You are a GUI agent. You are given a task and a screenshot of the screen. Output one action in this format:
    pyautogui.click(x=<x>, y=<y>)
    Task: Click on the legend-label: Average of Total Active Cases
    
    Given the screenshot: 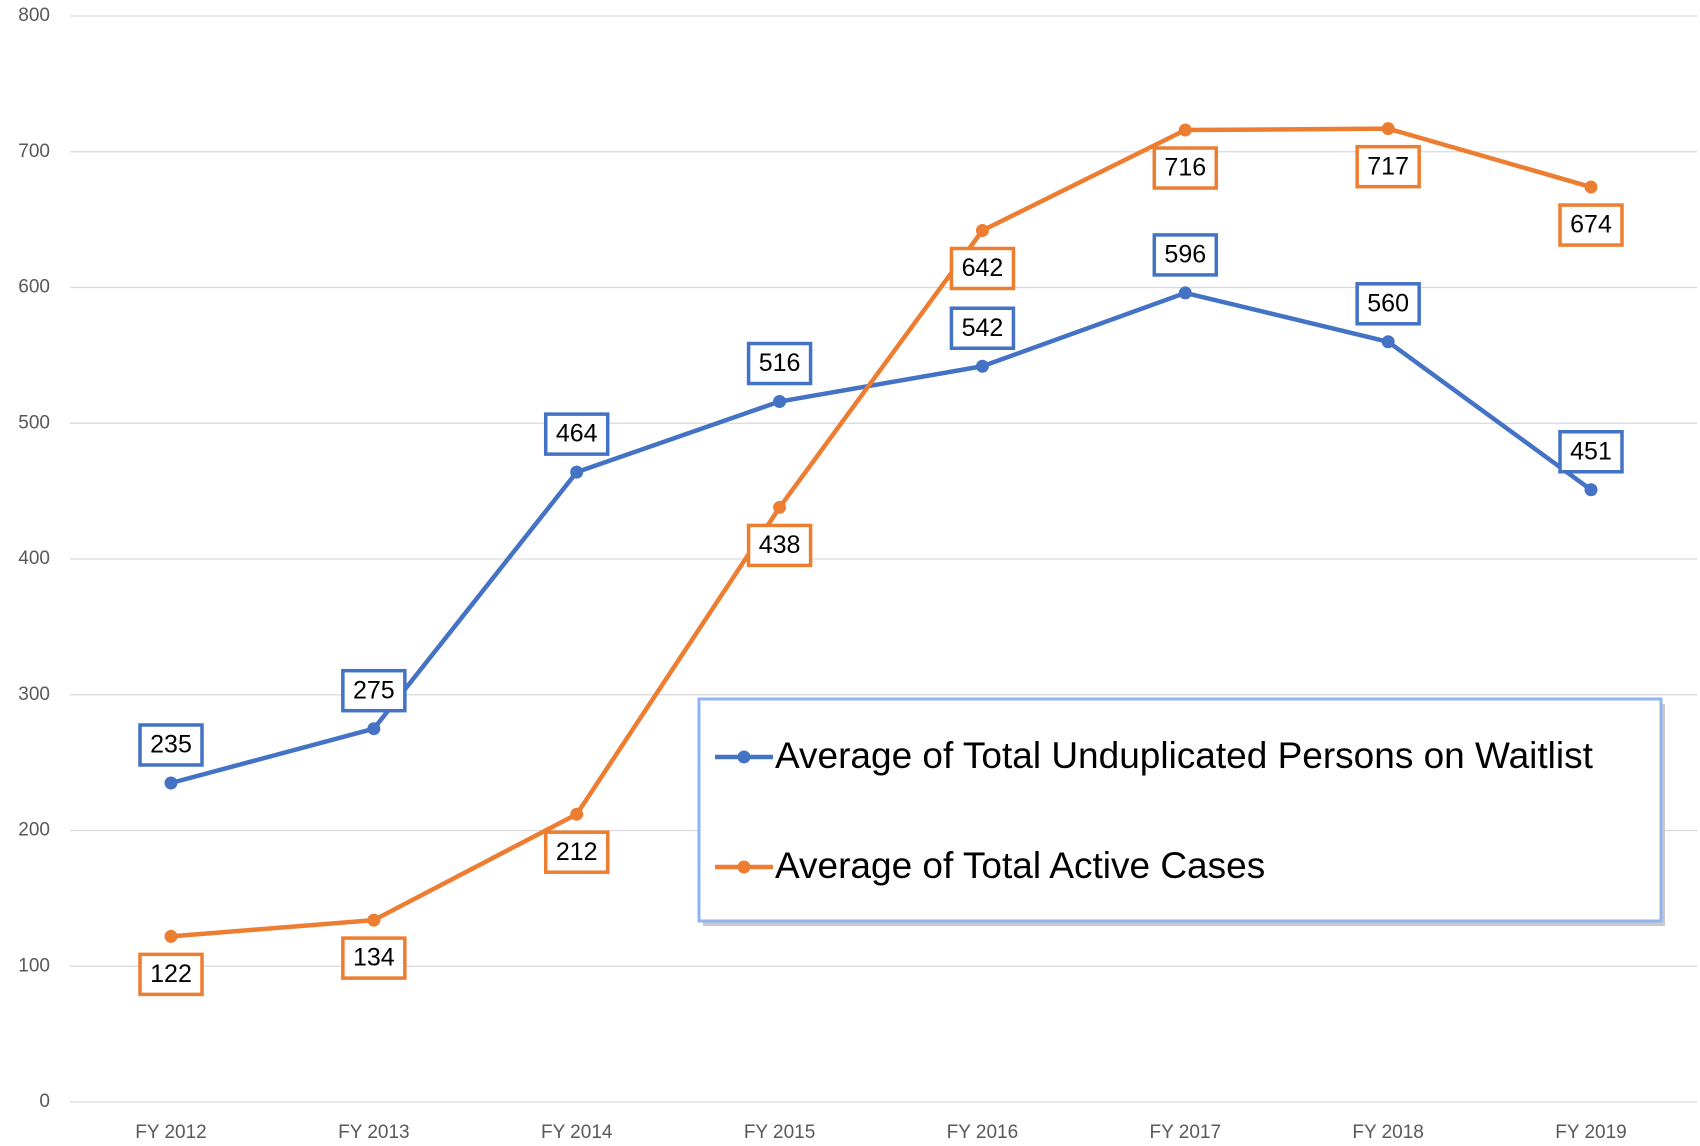 What is the action you would take?
    pyautogui.click(x=1020, y=865)
    